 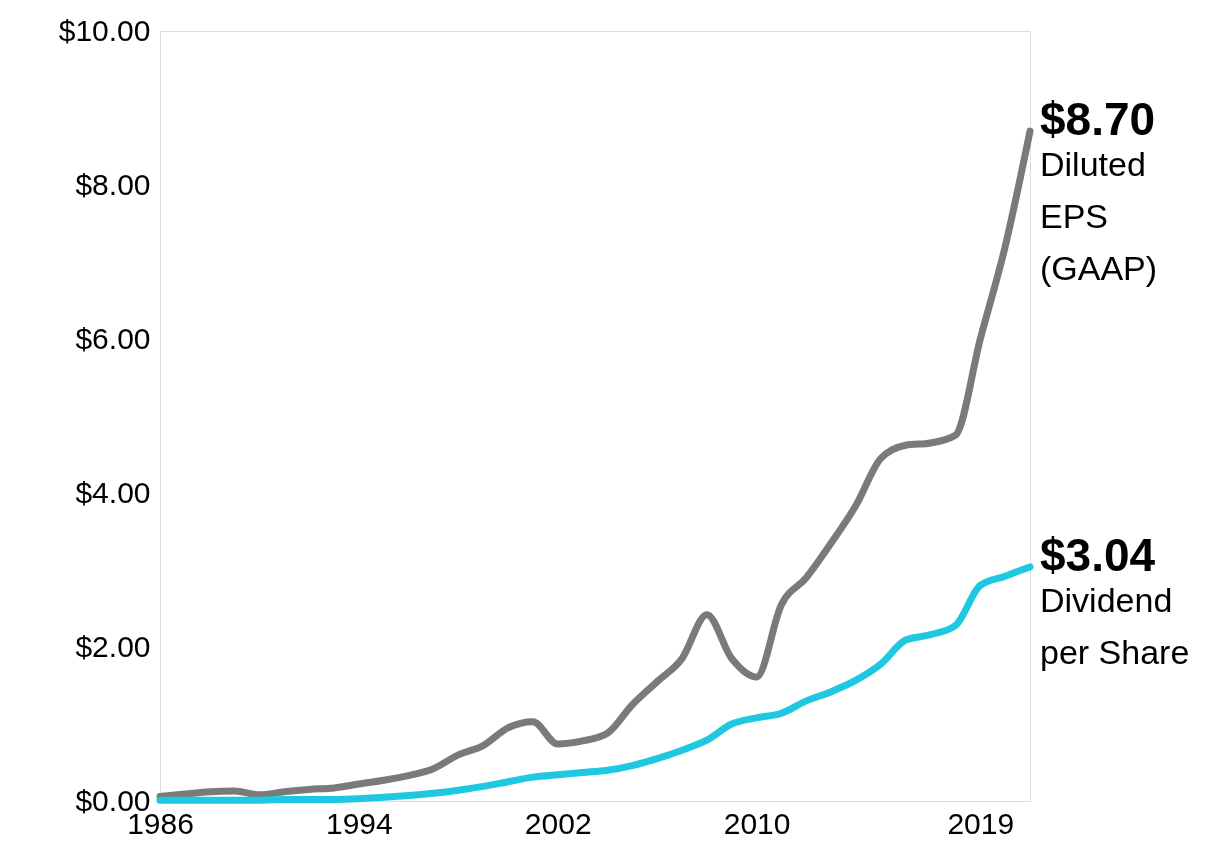 What do you see at coordinates (981, 823) in the screenshot?
I see `x-tick-label: 2019` at bounding box center [981, 823].